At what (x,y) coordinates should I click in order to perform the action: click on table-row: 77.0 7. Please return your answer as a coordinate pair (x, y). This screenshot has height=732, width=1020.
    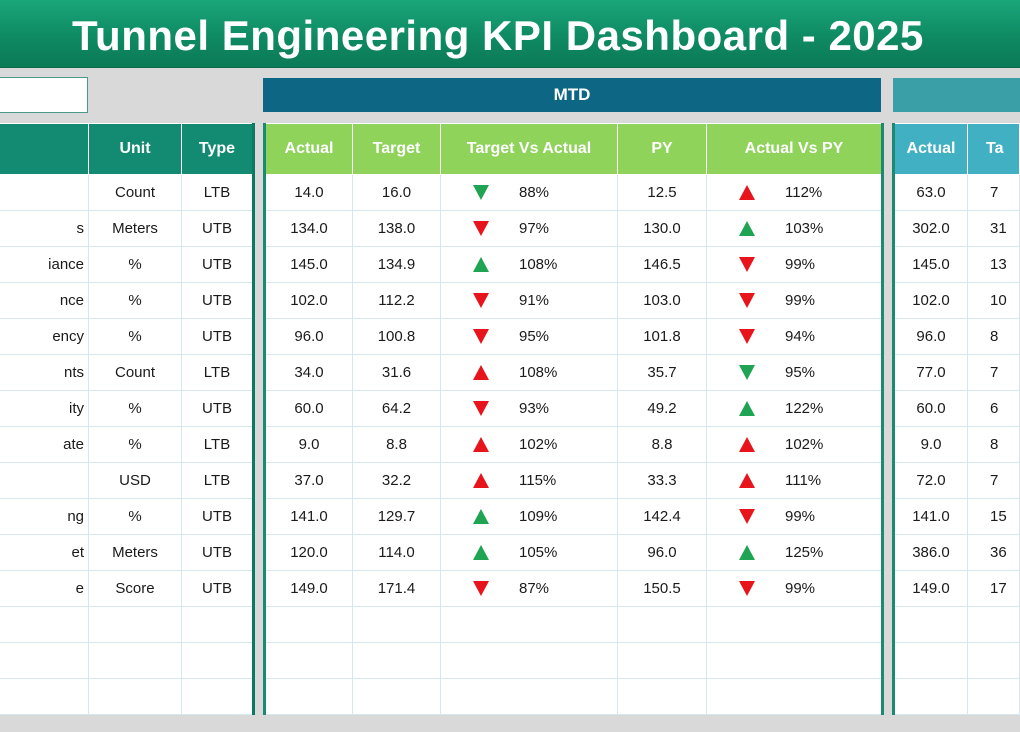
    Looking at the image, I should click on (956, 372).